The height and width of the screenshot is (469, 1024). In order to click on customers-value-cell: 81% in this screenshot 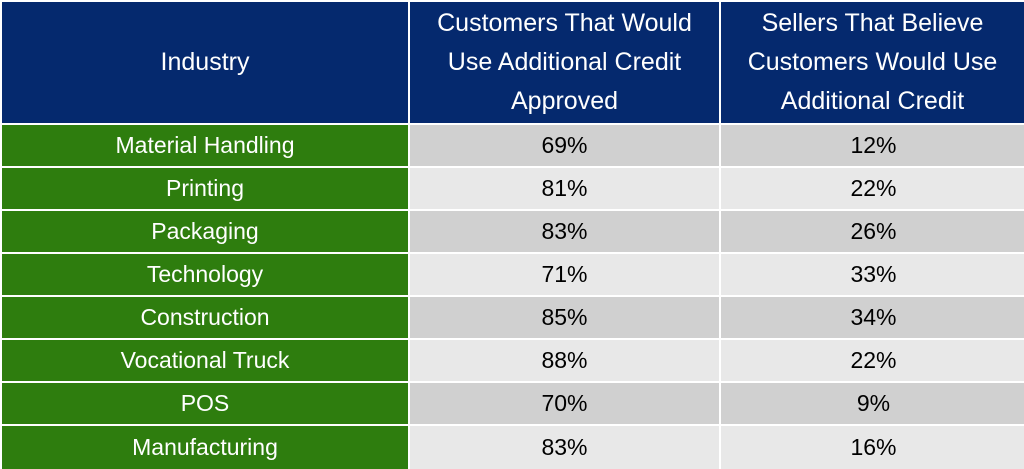, I will do `click(565, 189)`.